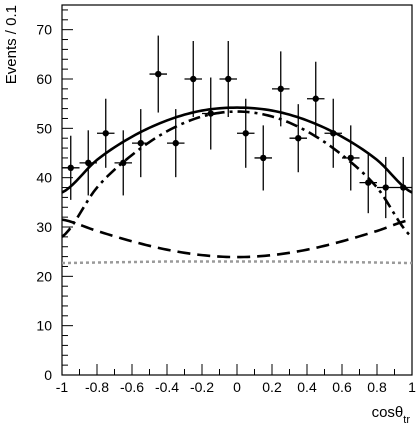 Image resolution: width=416 pixels, height=426 pixels. I want to click on x-tick-label: -0.2, so click(202, 387).